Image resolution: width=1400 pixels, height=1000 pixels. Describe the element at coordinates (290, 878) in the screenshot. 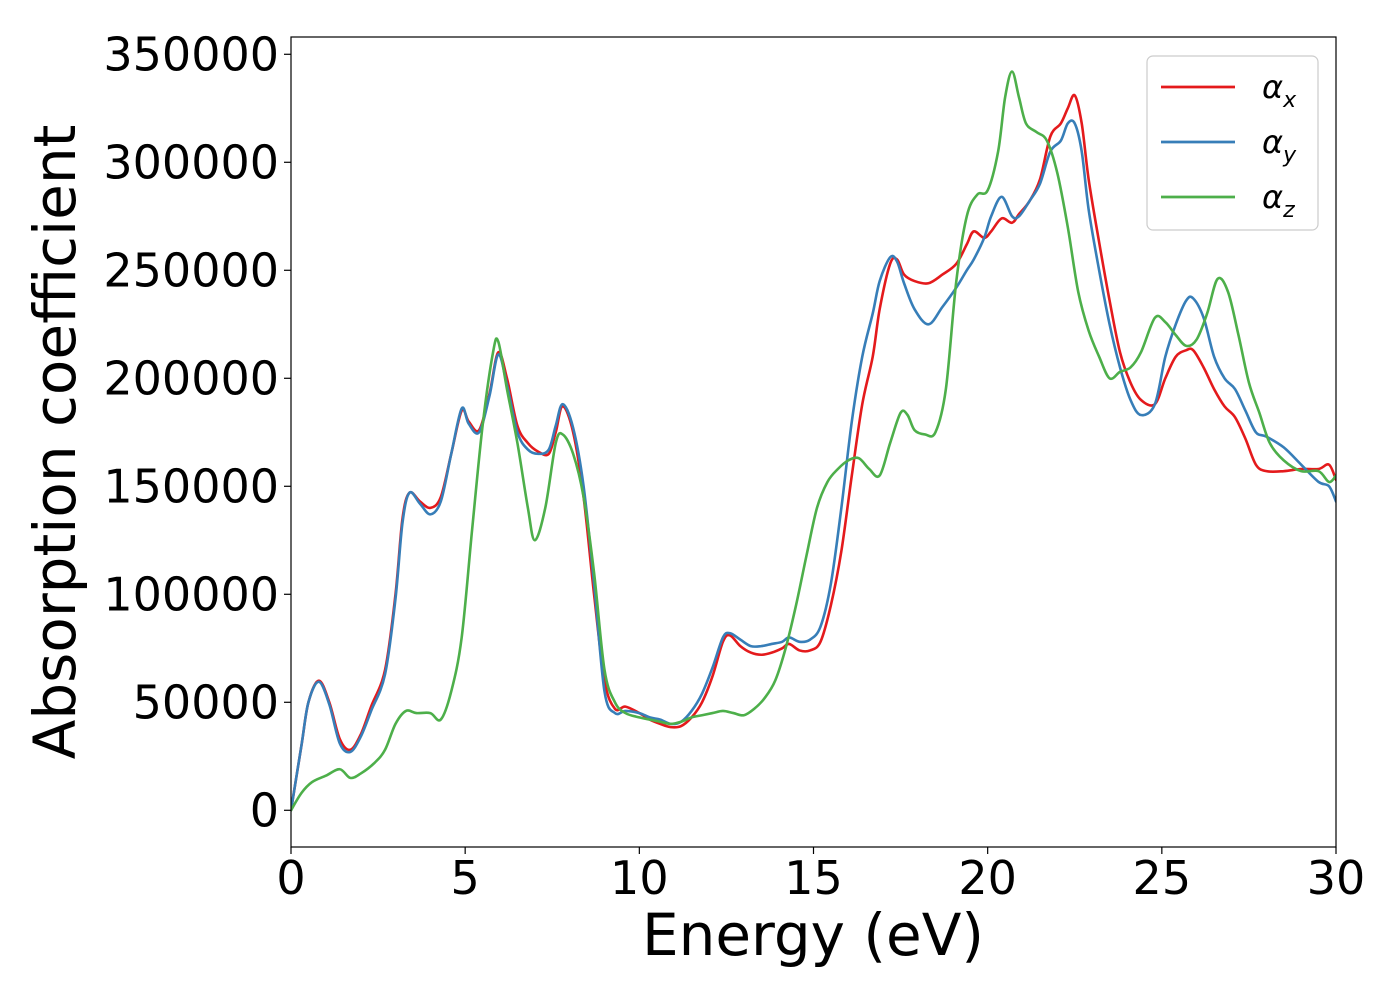

I see `x-tick-label: 0` at that location.